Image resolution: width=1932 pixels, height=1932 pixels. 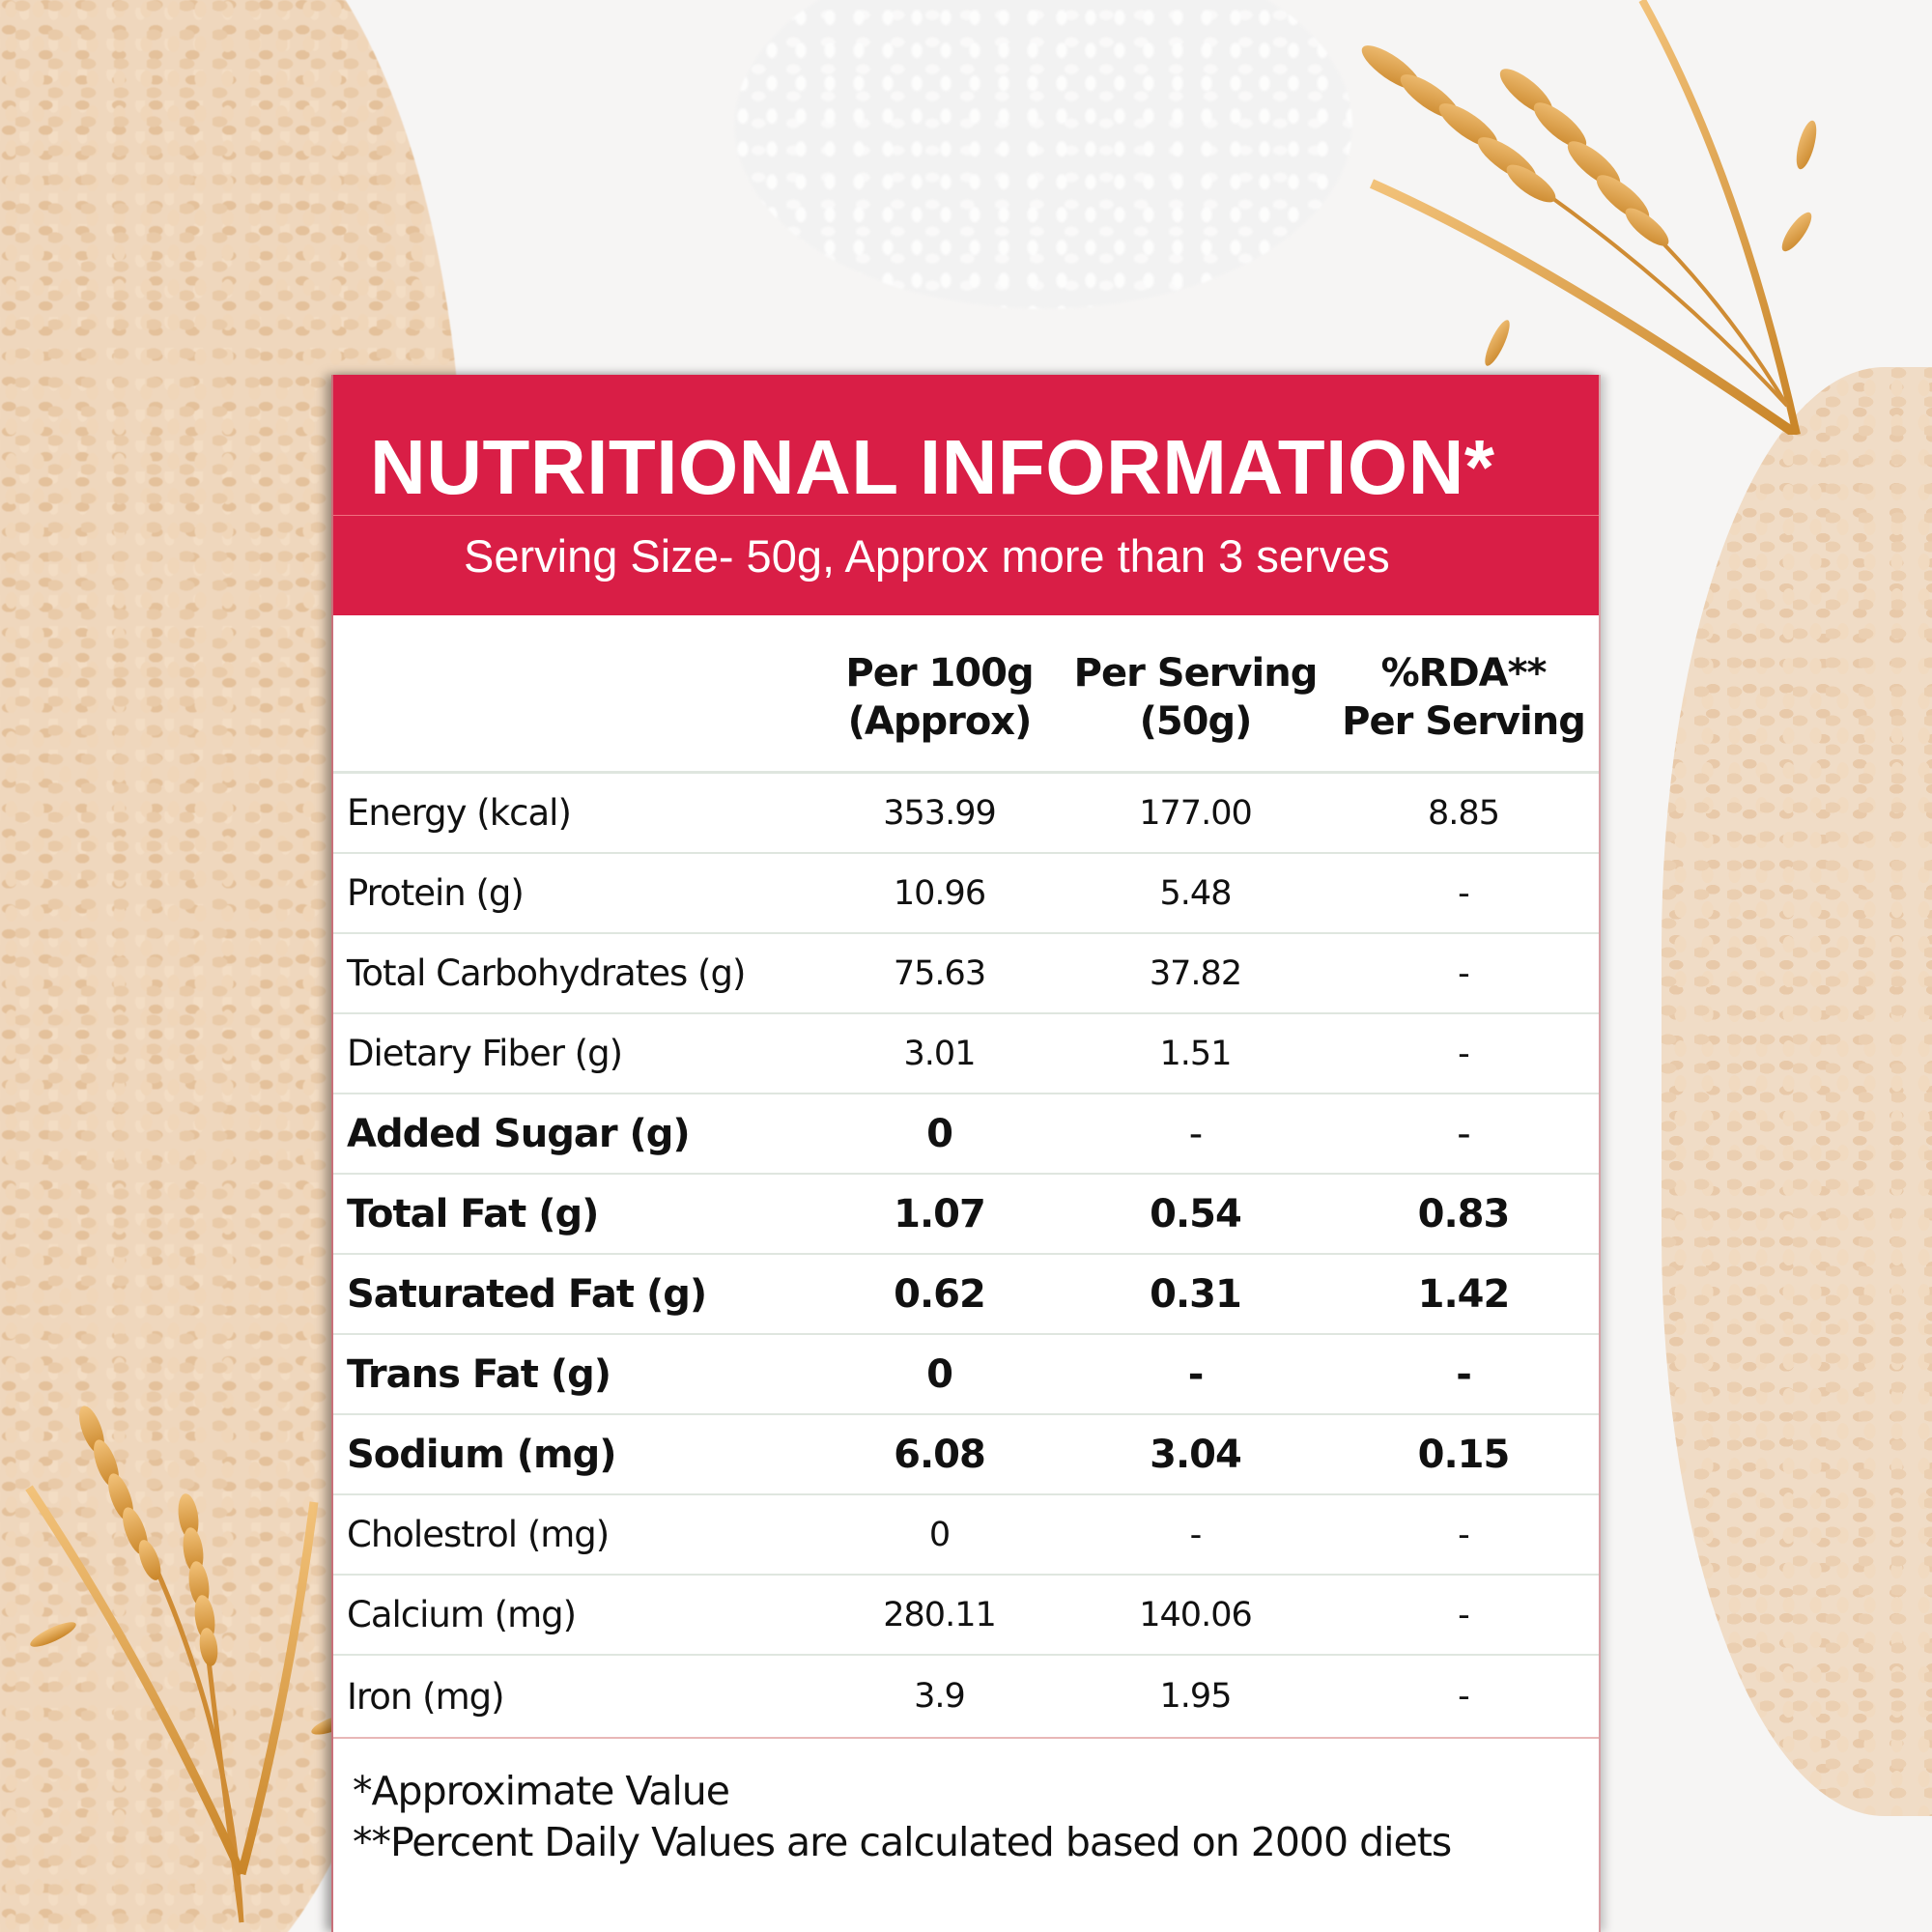 I want to click on value-per-serving: 0.31, so click(x=1195, y=1294).